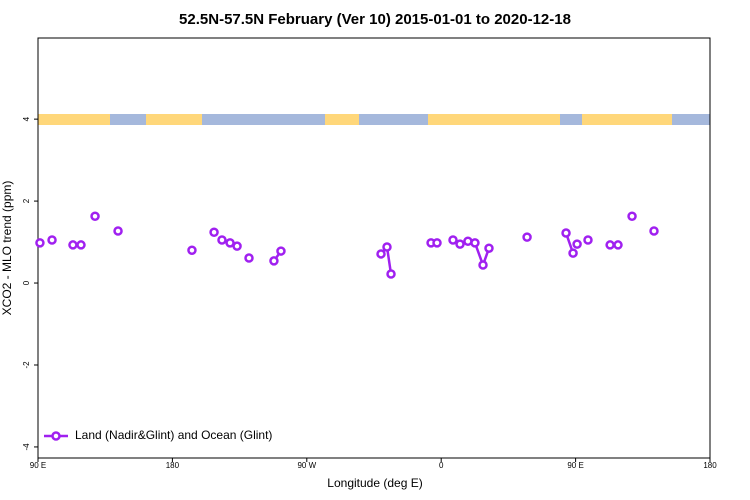 The image size is (750, 500). I want to click on y-tick-label: 0, so click(26, 282).